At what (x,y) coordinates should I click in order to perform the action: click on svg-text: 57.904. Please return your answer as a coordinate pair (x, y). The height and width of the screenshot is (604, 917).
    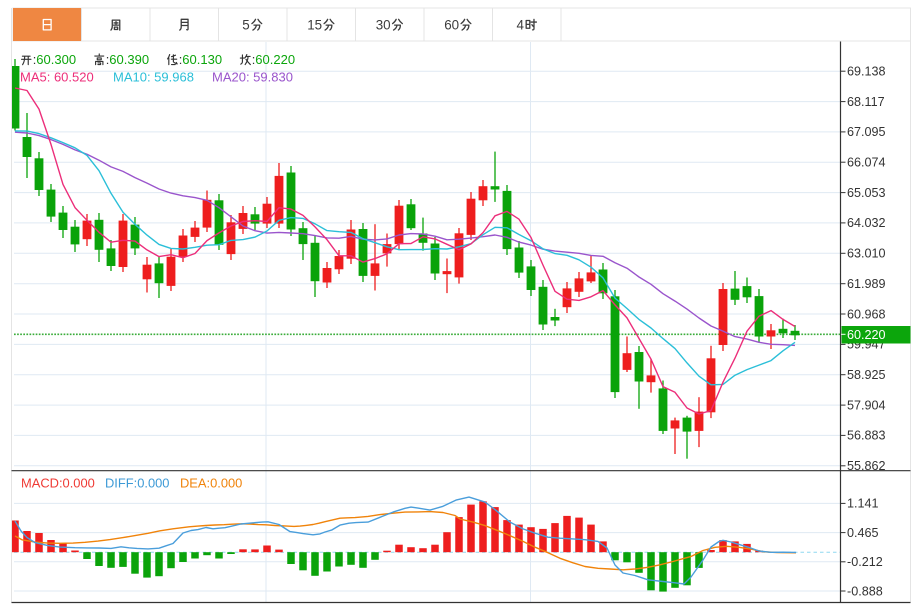
    Looking at the image, I should click on (866, 405).